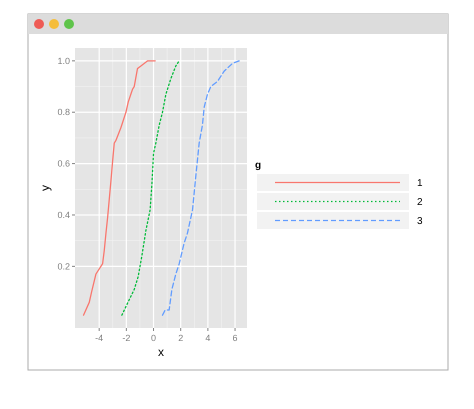  What do you see at coordinates (258, 165) in the screenshot?
I see `legend-title: g` at bounding box center [258, 165].